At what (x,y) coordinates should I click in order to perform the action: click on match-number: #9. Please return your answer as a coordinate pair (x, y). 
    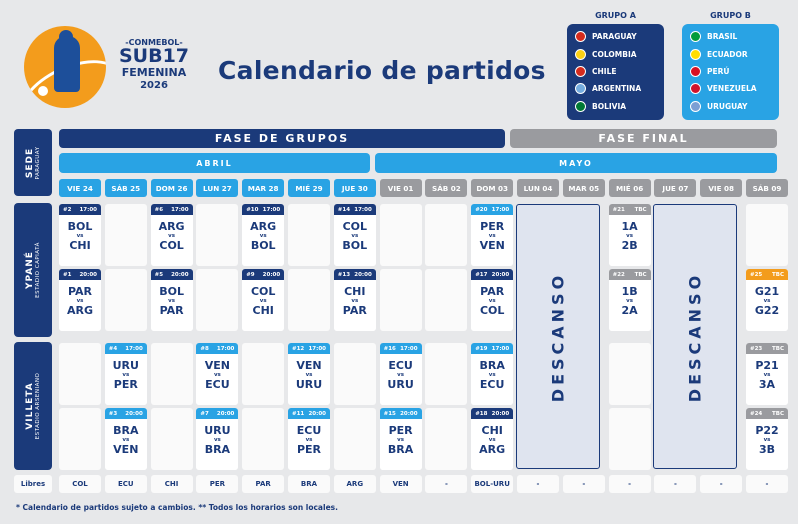
    Looking at the image, I should click on (250, 274).